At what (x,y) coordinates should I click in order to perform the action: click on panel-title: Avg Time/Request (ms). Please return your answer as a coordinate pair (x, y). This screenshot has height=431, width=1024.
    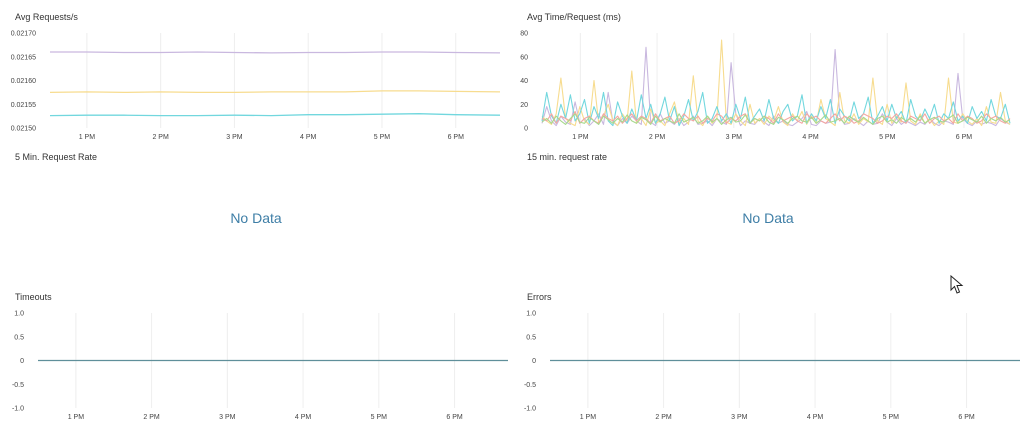
    Looking at the image, I should click on (574, 17).